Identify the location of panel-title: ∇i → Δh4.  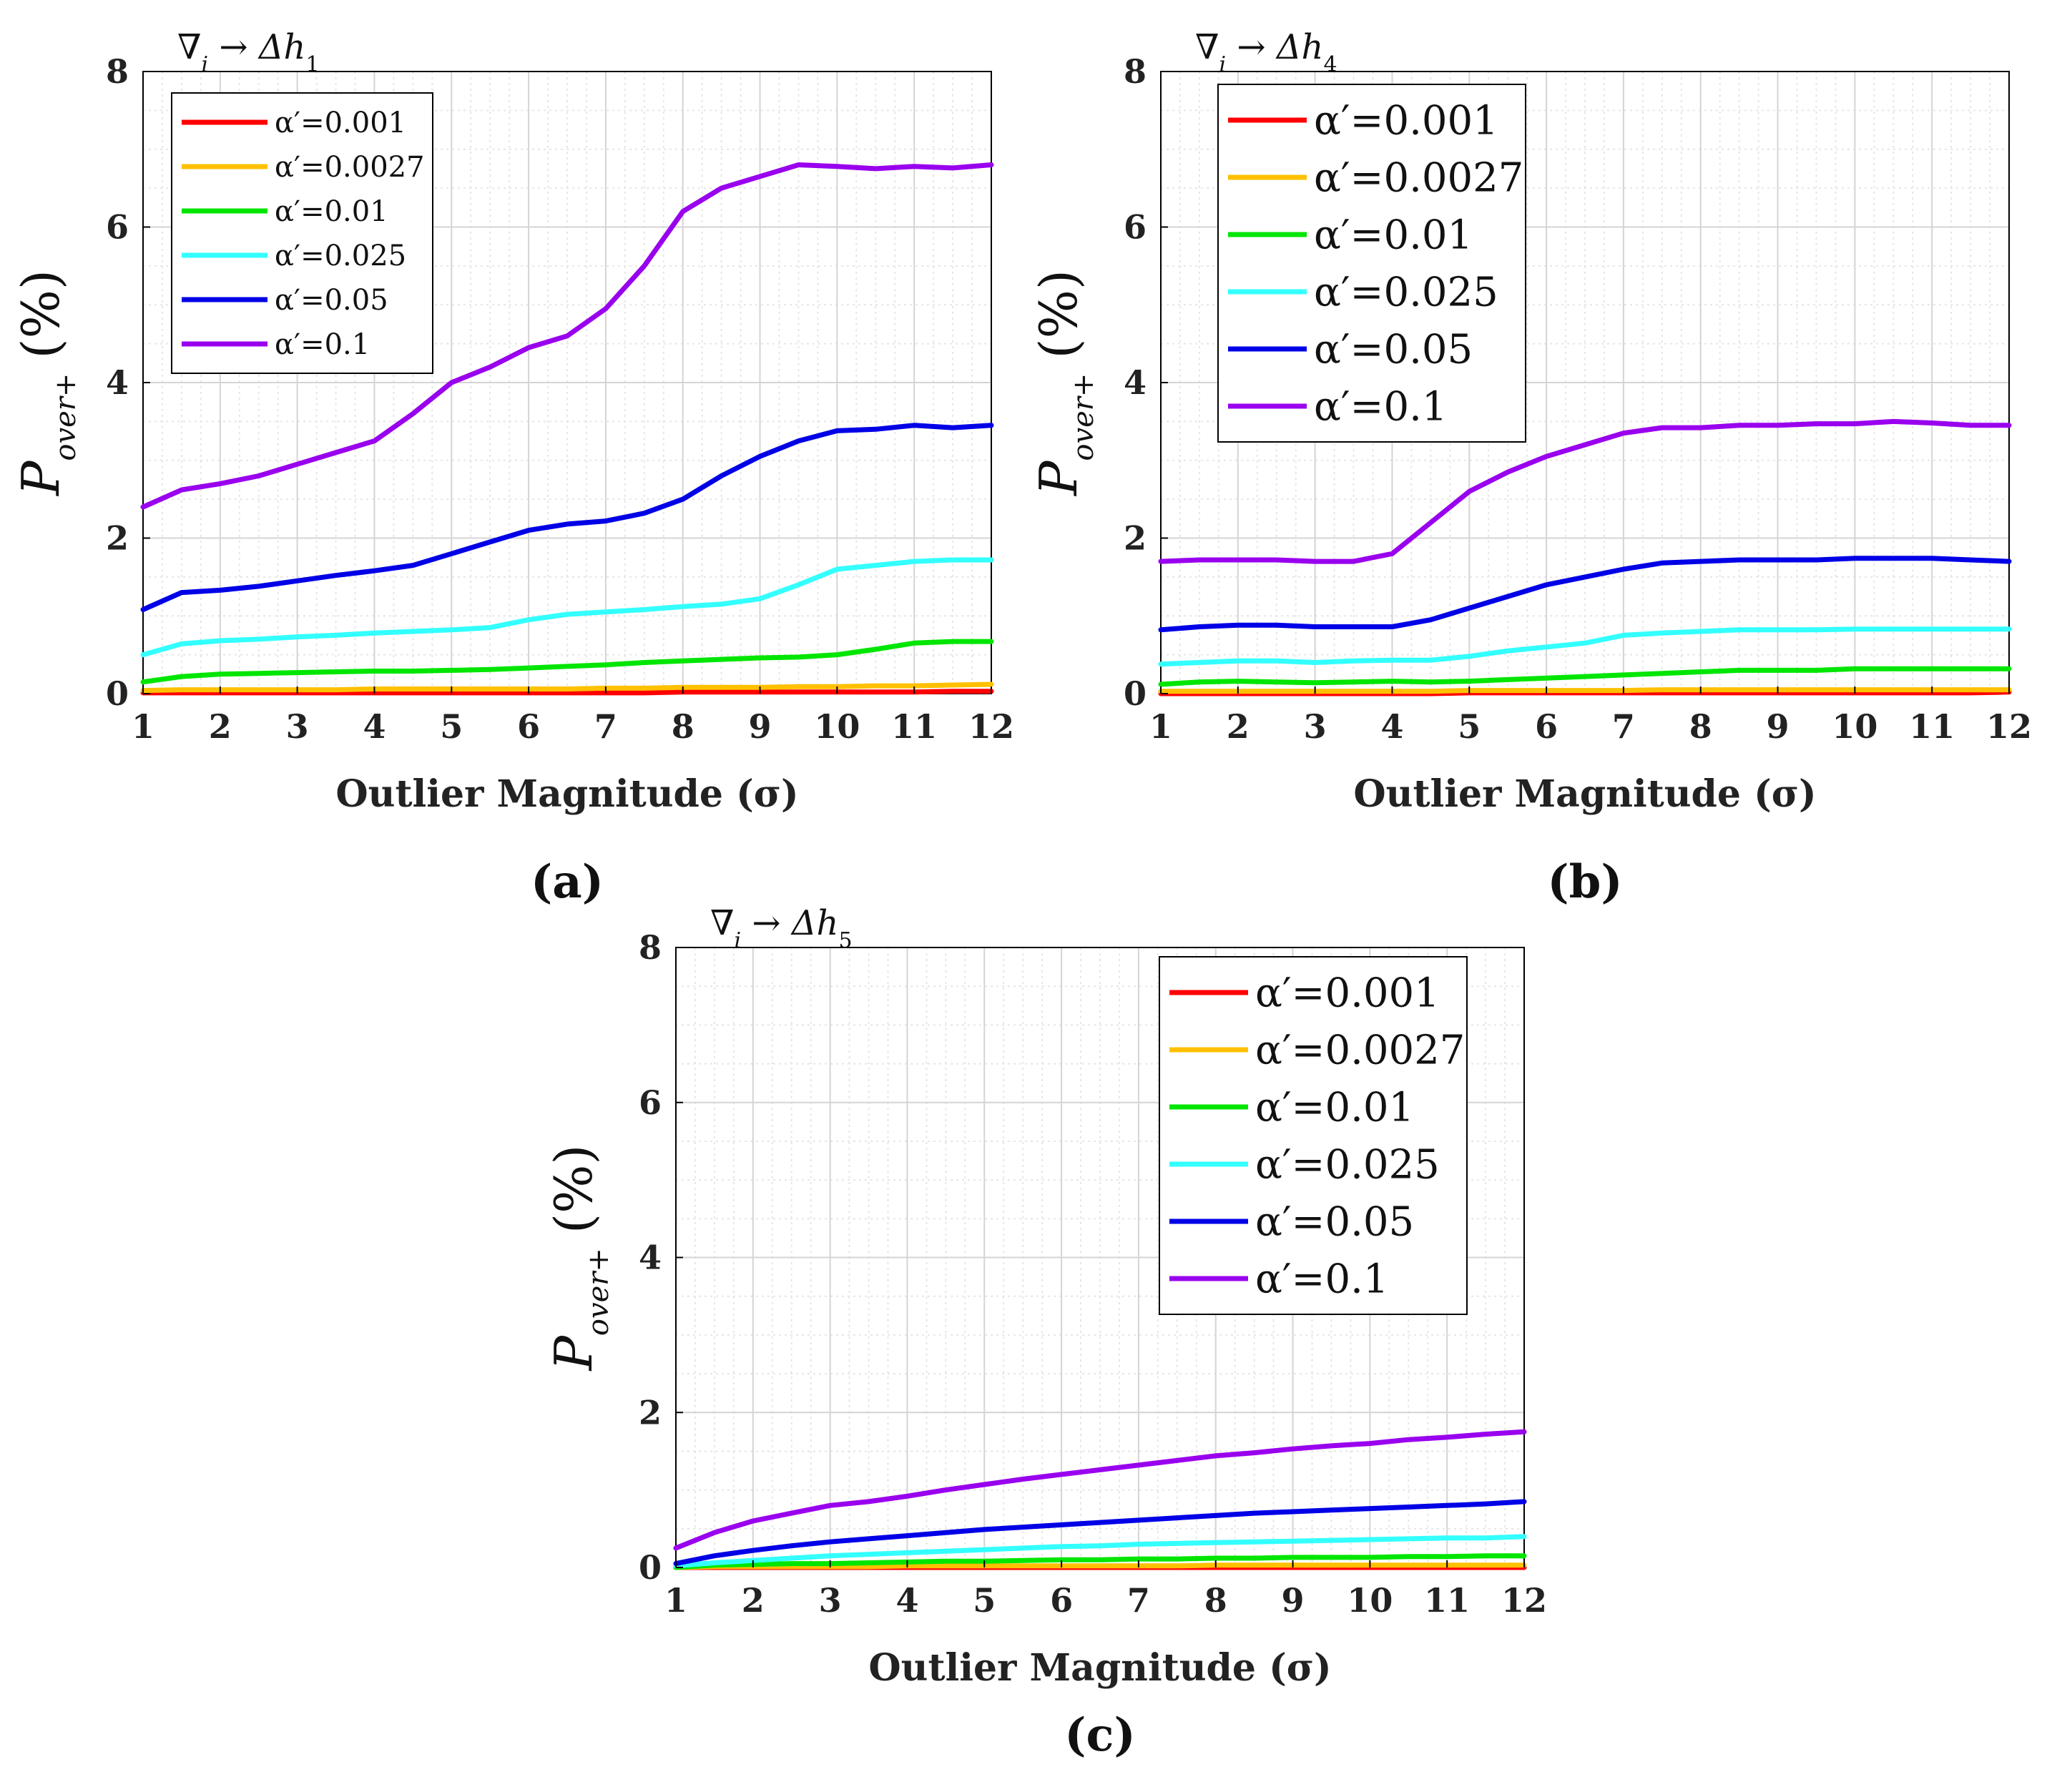
(1266, 52).